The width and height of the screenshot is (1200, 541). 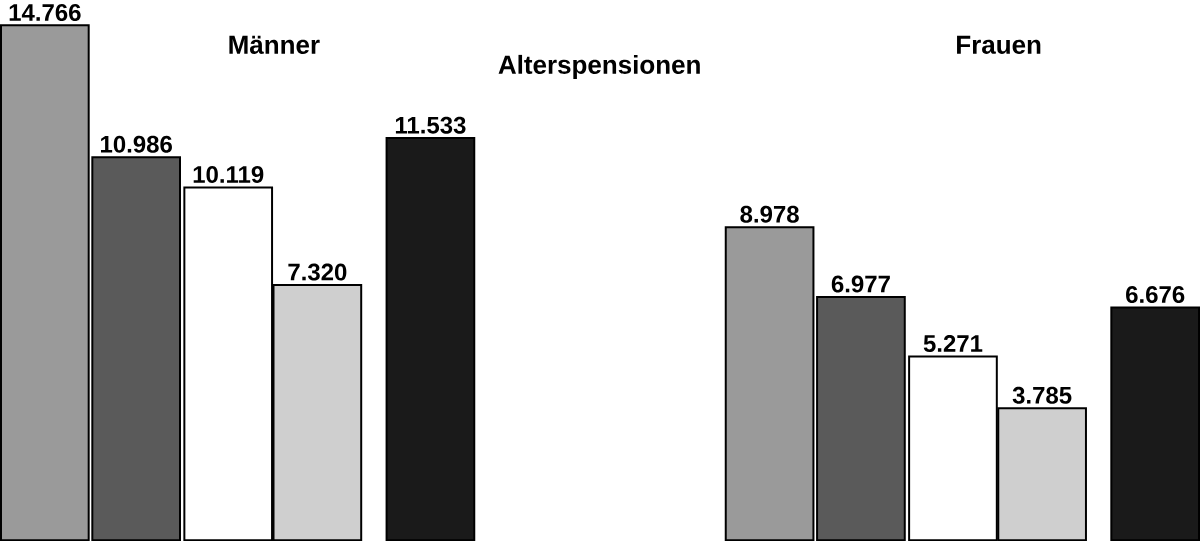 What do you see at coordinates (999, 44) in the screenshot?
I see `x-tick-label: Frauen` at bounding box center [999, 44].